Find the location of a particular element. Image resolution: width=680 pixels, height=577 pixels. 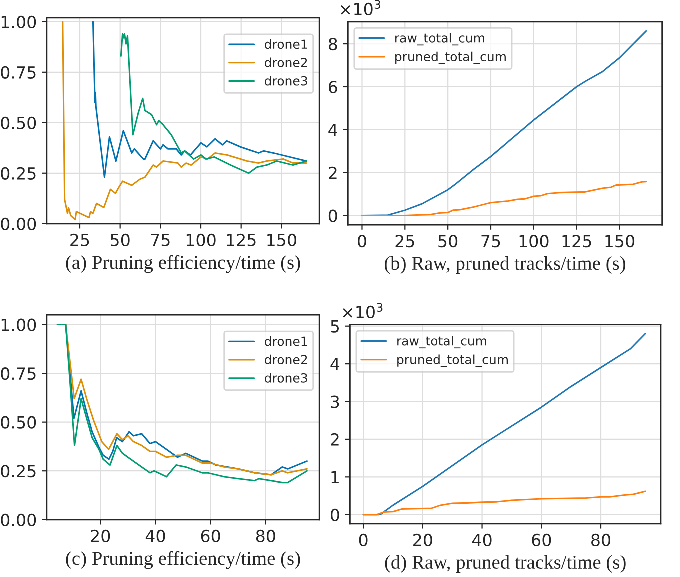

y-tick-label: 8 is located at coordinates (333, 44).